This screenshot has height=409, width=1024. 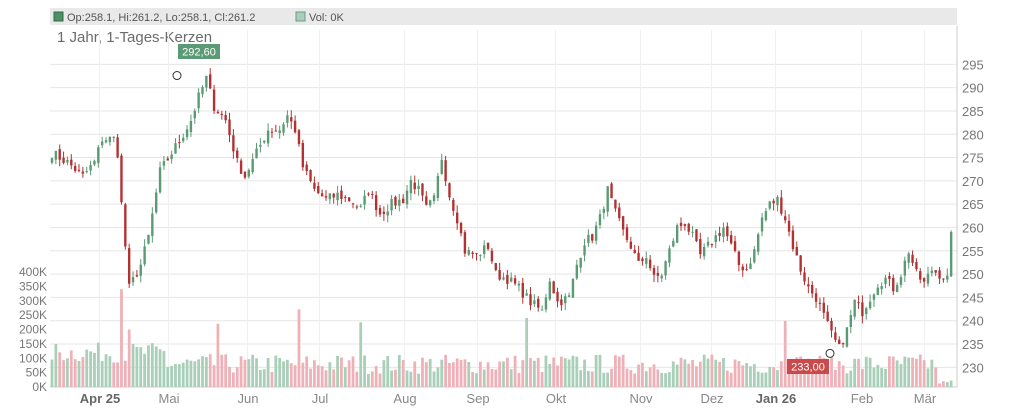 What do you see at coordinates (973, 111) in the screenshot?
I see `price-tick-label: 285` at bounding box center [973, 111].